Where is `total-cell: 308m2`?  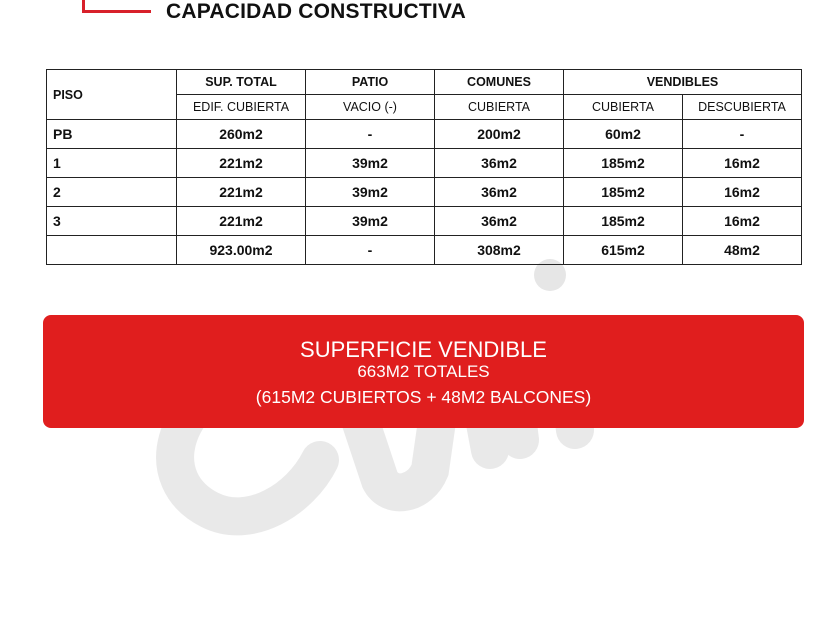
total-cell: 308m2 is located at coordinates (499, 250).